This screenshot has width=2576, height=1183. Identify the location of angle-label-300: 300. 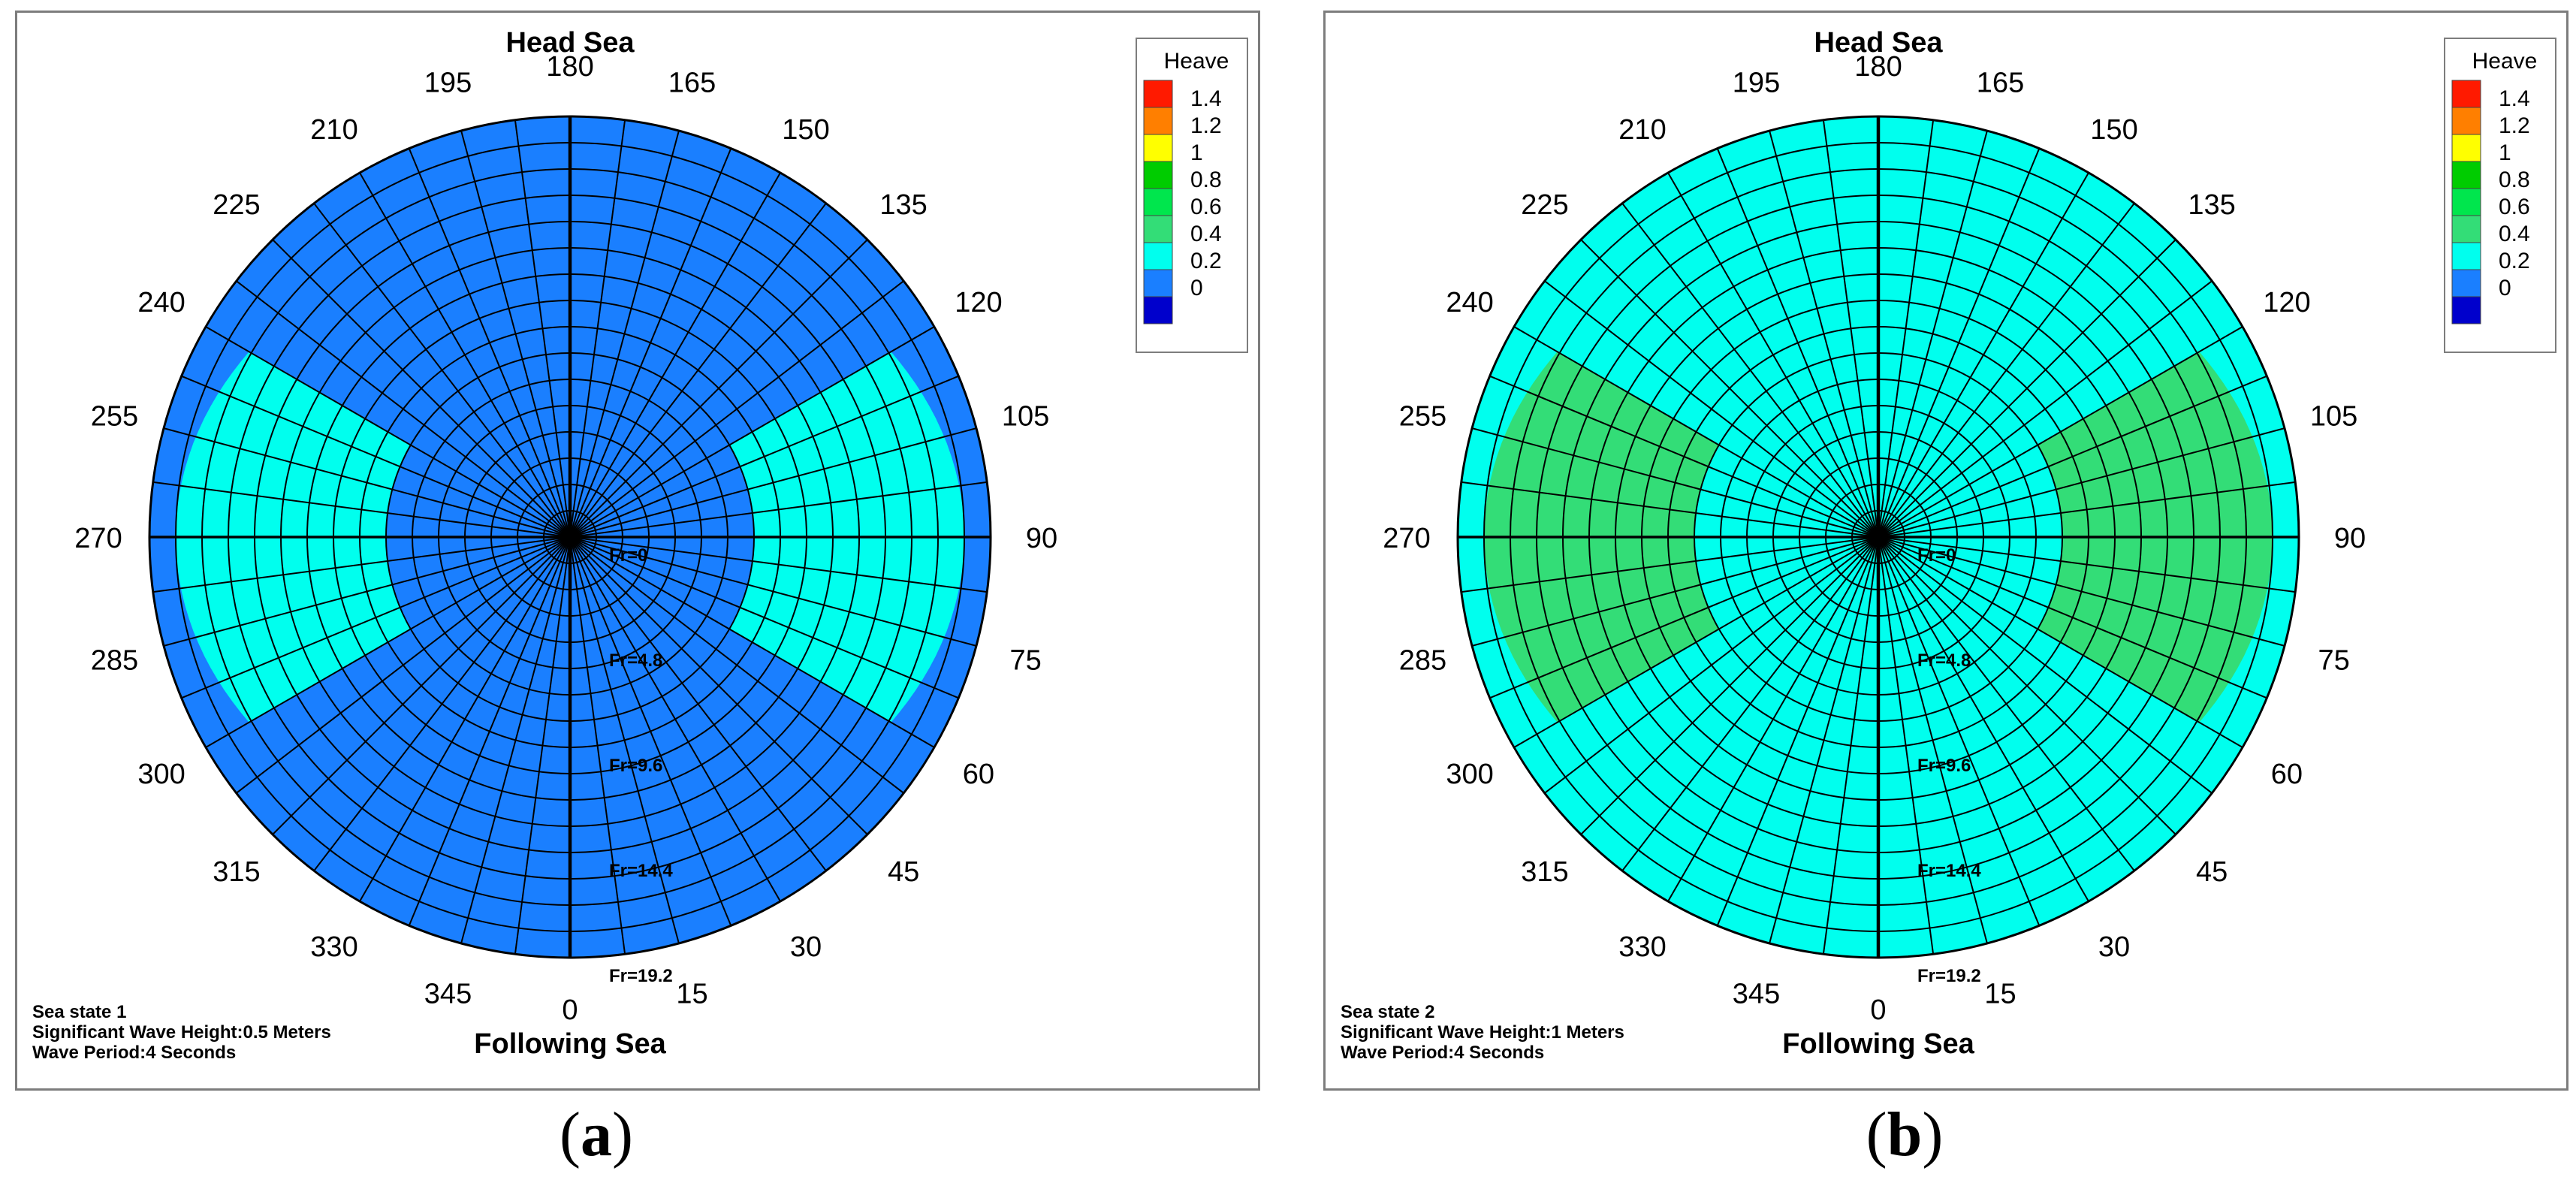
(1469, 774).